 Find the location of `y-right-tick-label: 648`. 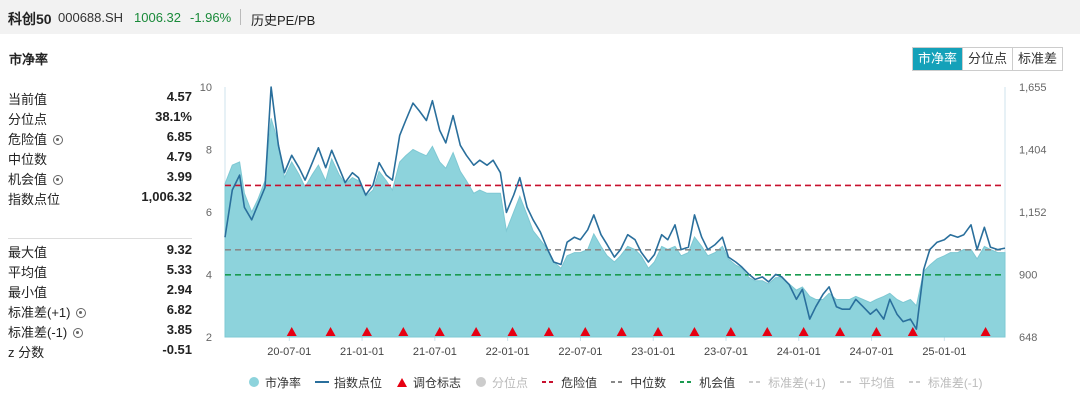

y-right-tick-label: 648 is located at coordinates (1028, 338).